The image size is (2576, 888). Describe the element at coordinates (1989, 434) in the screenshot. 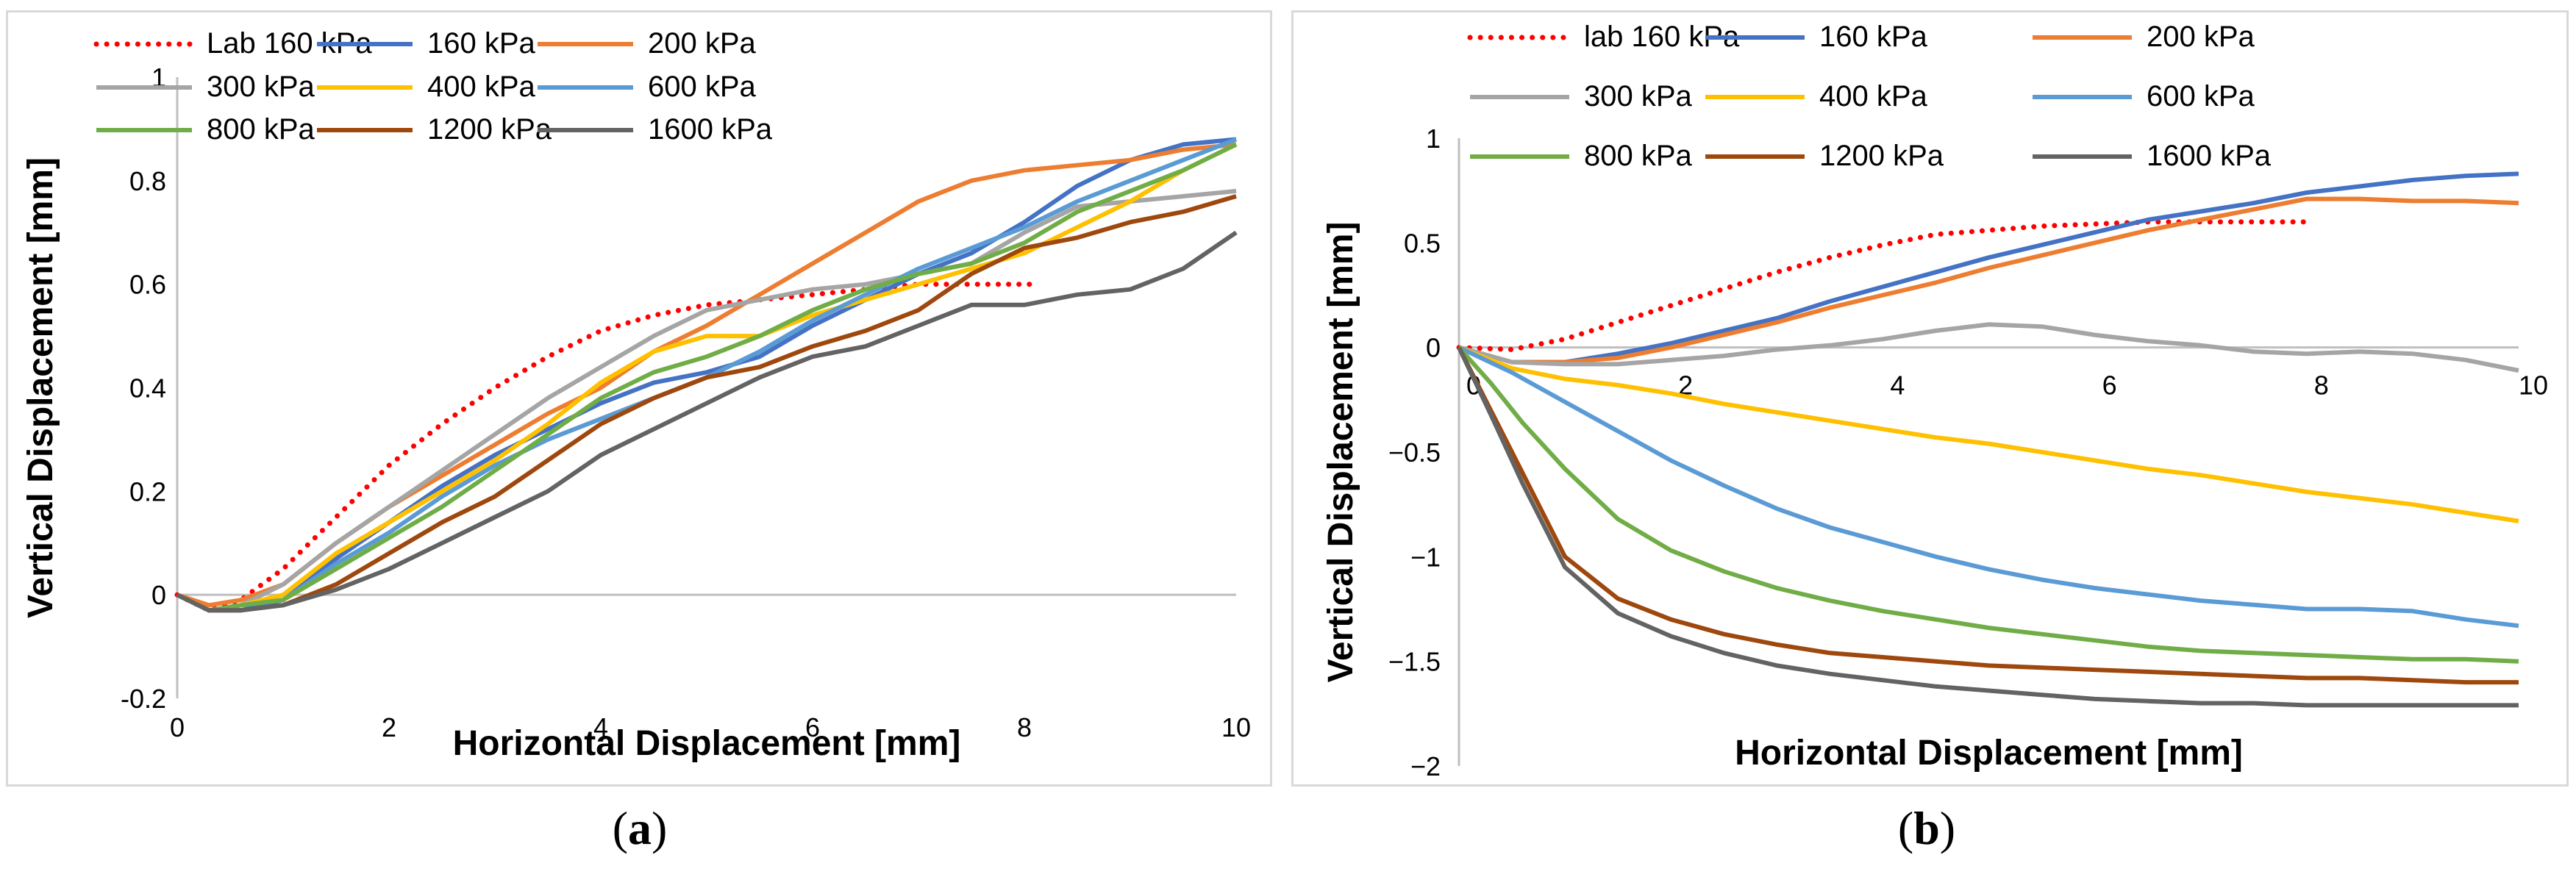

I see `series-line-400-kpa` at that location.